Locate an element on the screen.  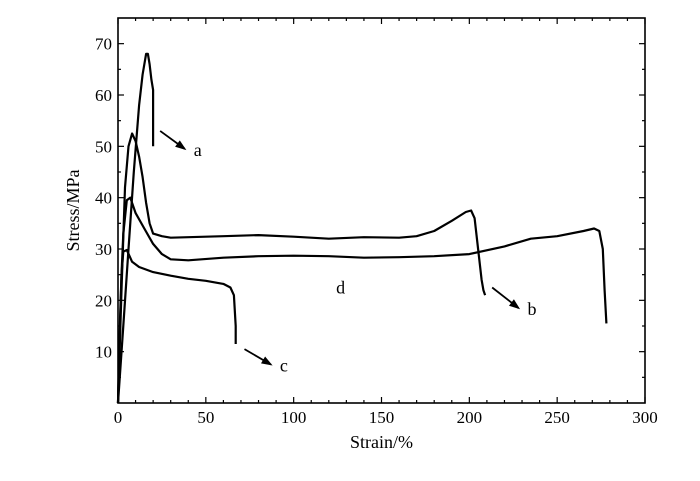
x-tick-label: 300 is located at coordinates (645, 417).